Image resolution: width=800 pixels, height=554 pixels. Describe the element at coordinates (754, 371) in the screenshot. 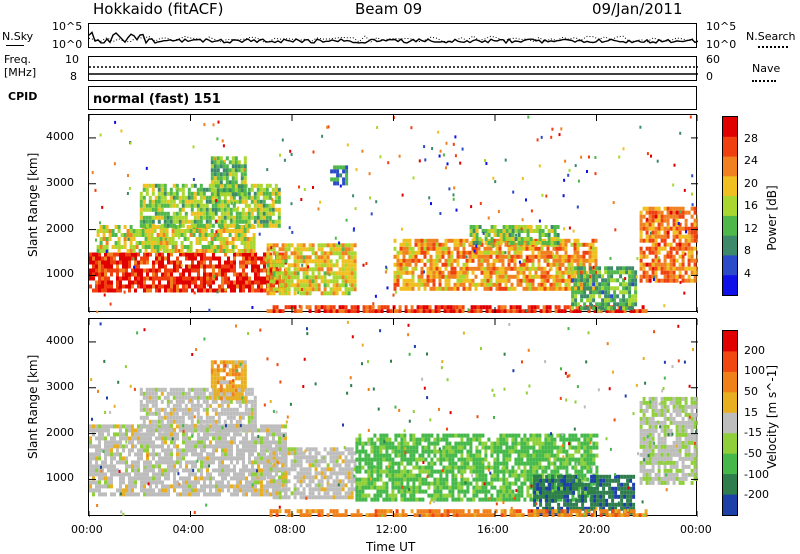

I see `velocity-colorbar-tick: 100` at that location.